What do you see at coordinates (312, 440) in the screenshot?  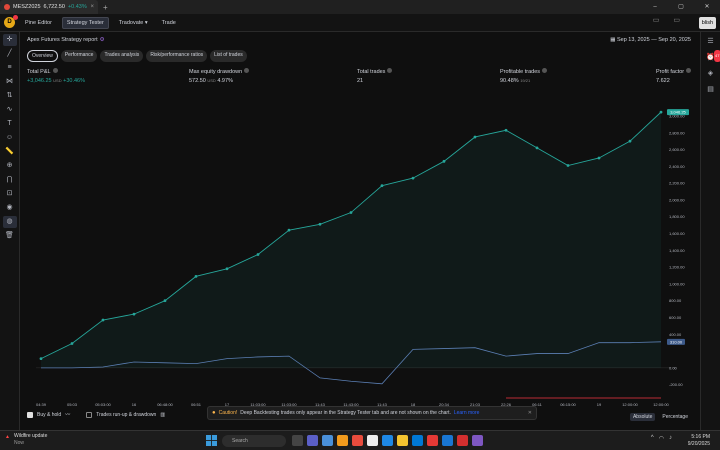 I see `teams-icon` at bounding box center [312, 440].